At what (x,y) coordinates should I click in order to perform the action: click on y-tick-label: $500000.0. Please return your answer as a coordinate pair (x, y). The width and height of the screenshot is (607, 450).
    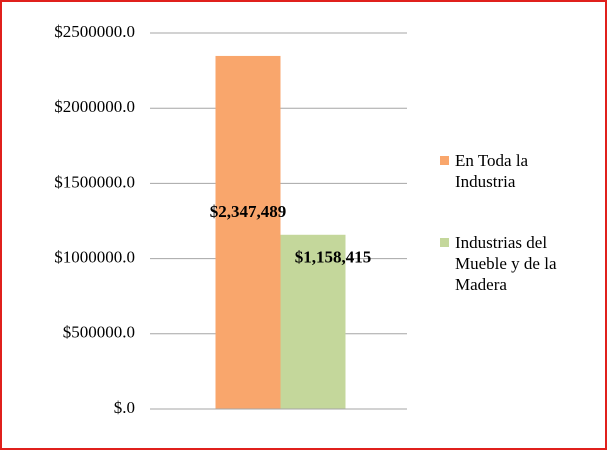
    Looking at the image, I should click on (99, 332).